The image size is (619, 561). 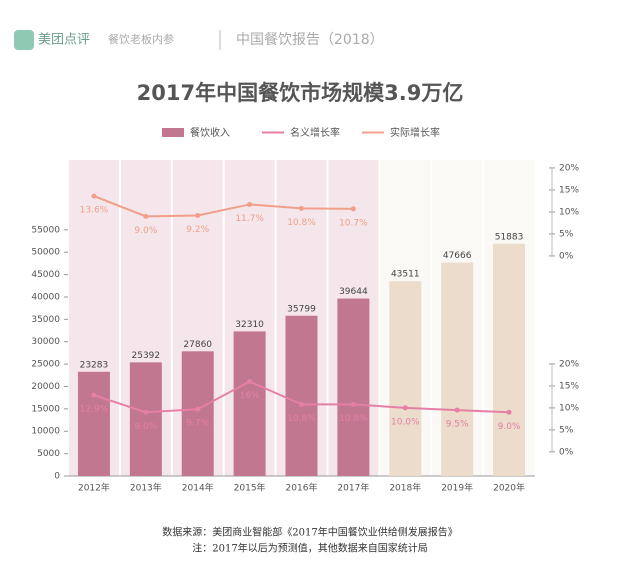 I want to click on bar-label: 32310, so click(x=249, y=325).